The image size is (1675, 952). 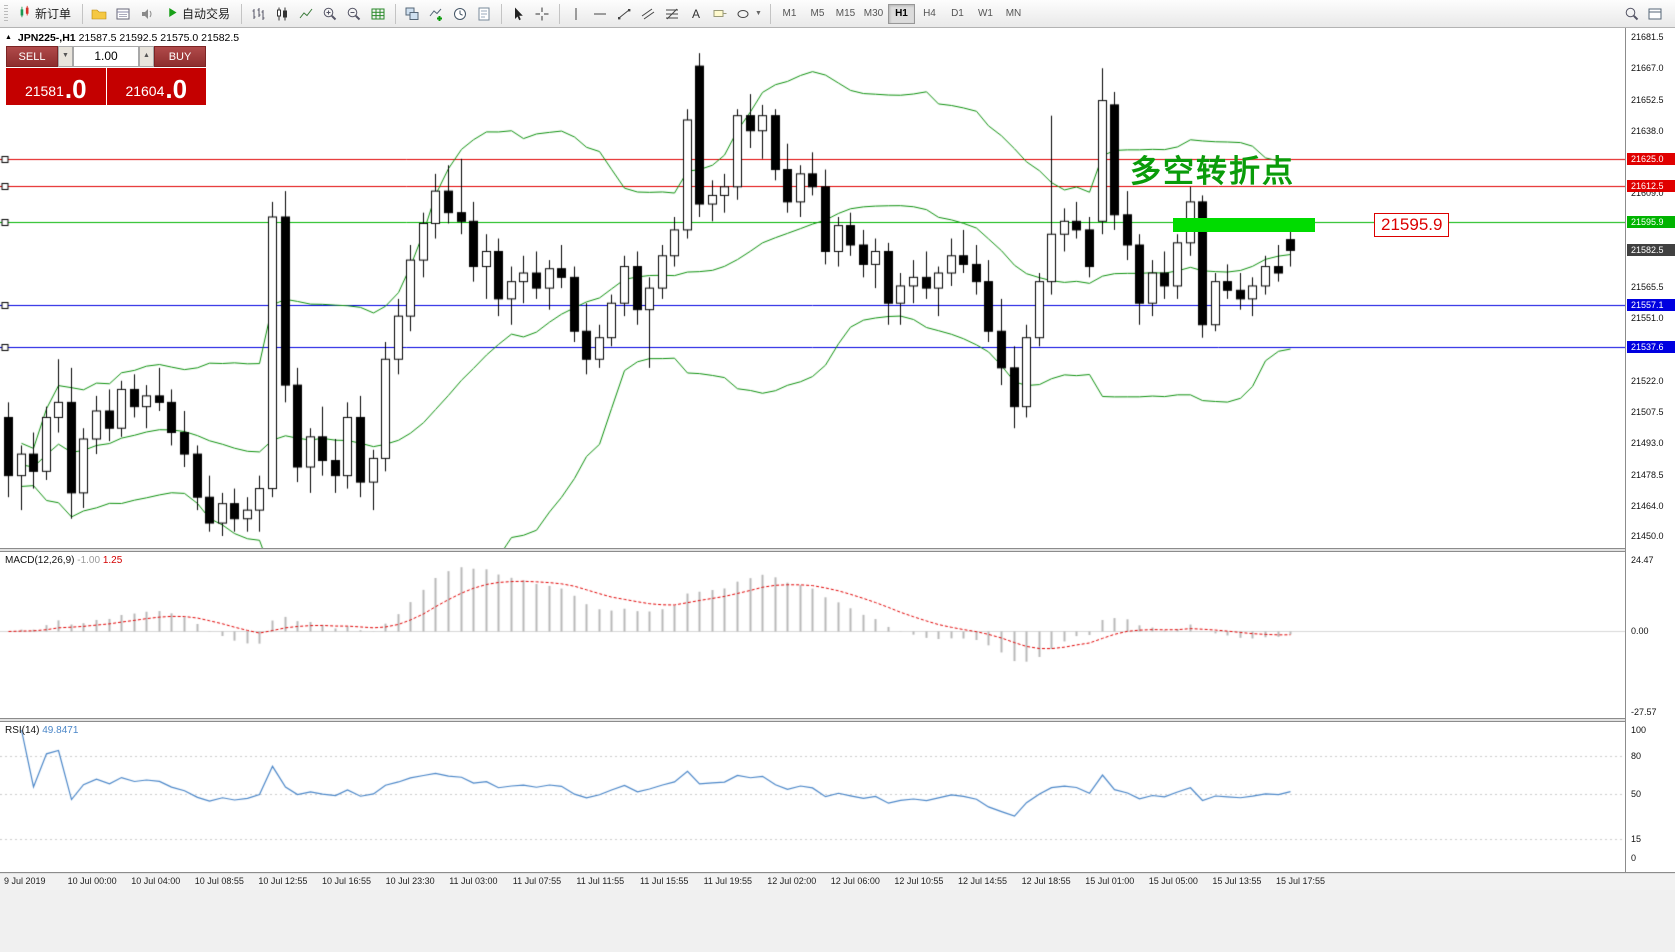 I want to click on macd-value-main: -1.00, so click(x=89, y=560).